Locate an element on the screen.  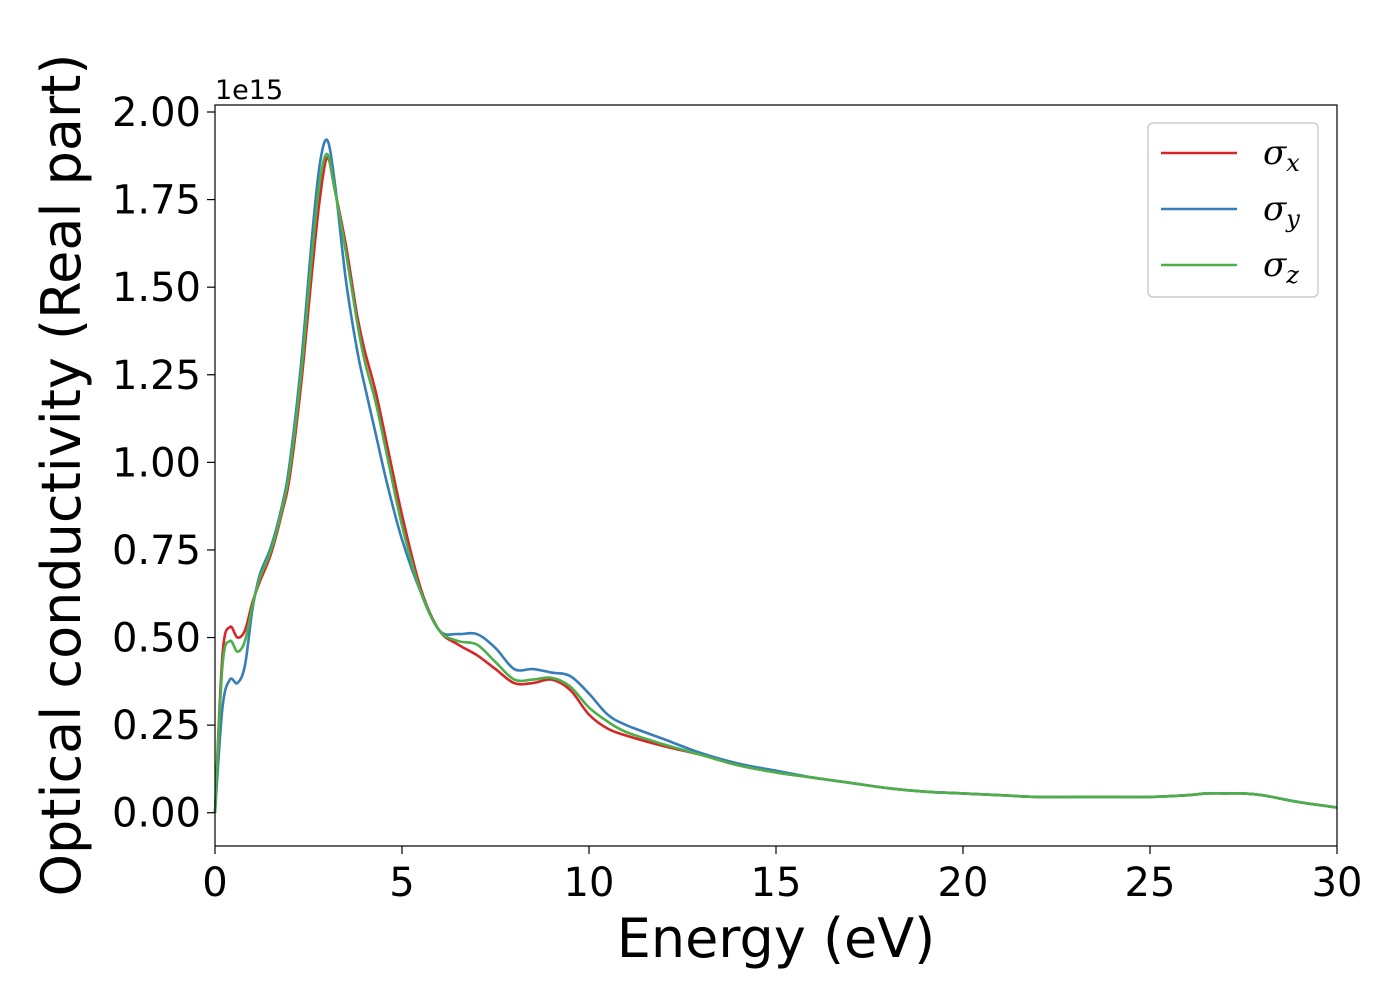
y-axis: 0.00 0.25 0.50 0.75 1.00 1.25 1.50 1.75 2.00 is located at coordinates (163, 463).